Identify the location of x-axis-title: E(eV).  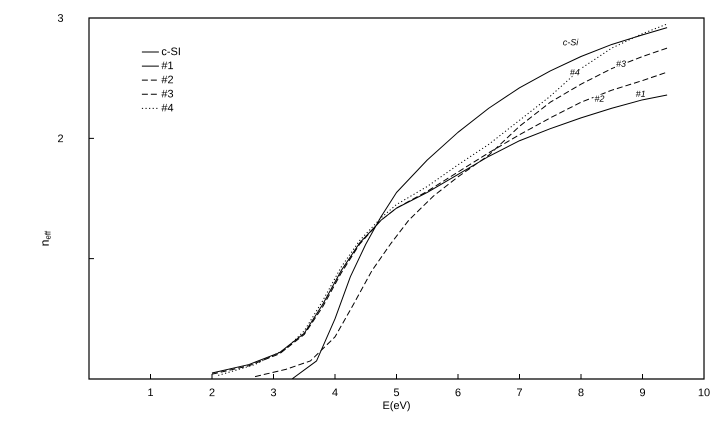
(396, 406).